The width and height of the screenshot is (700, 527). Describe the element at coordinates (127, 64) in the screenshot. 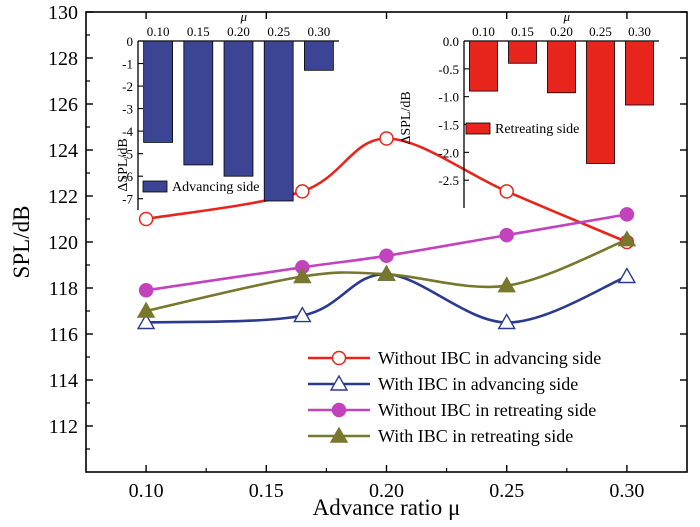

I see `inset-y-tick-label: -1` at that location.